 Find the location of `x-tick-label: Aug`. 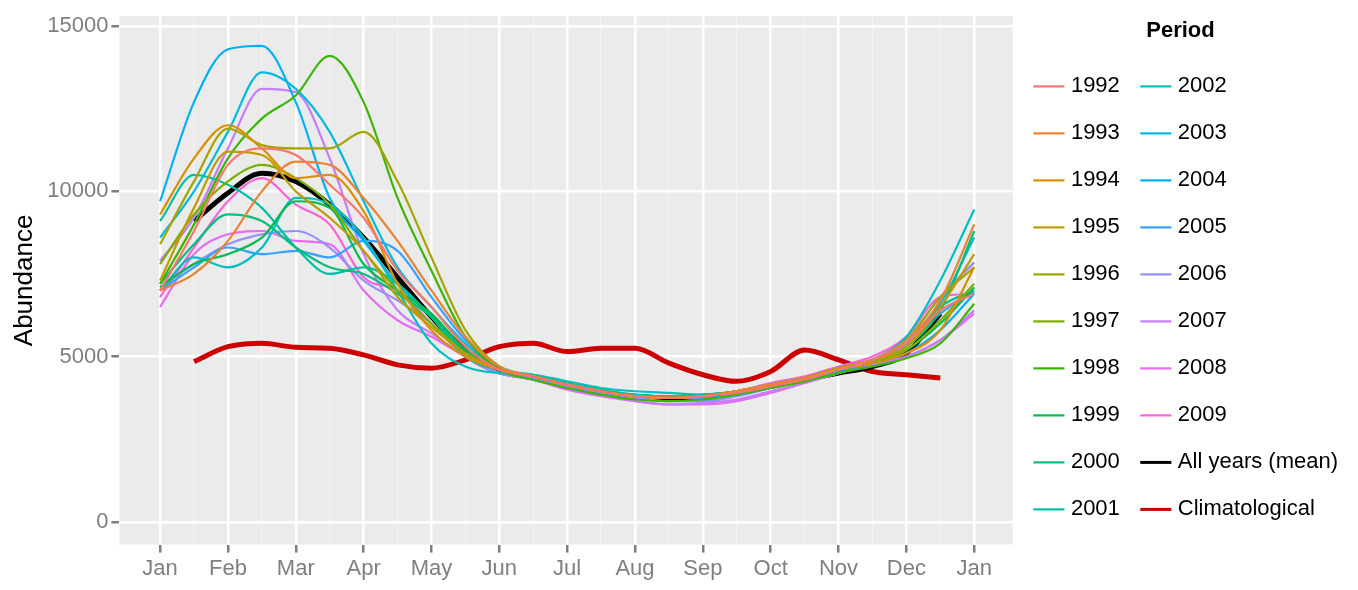

x-tick-label: Aug is located at coordinates (635, 567).